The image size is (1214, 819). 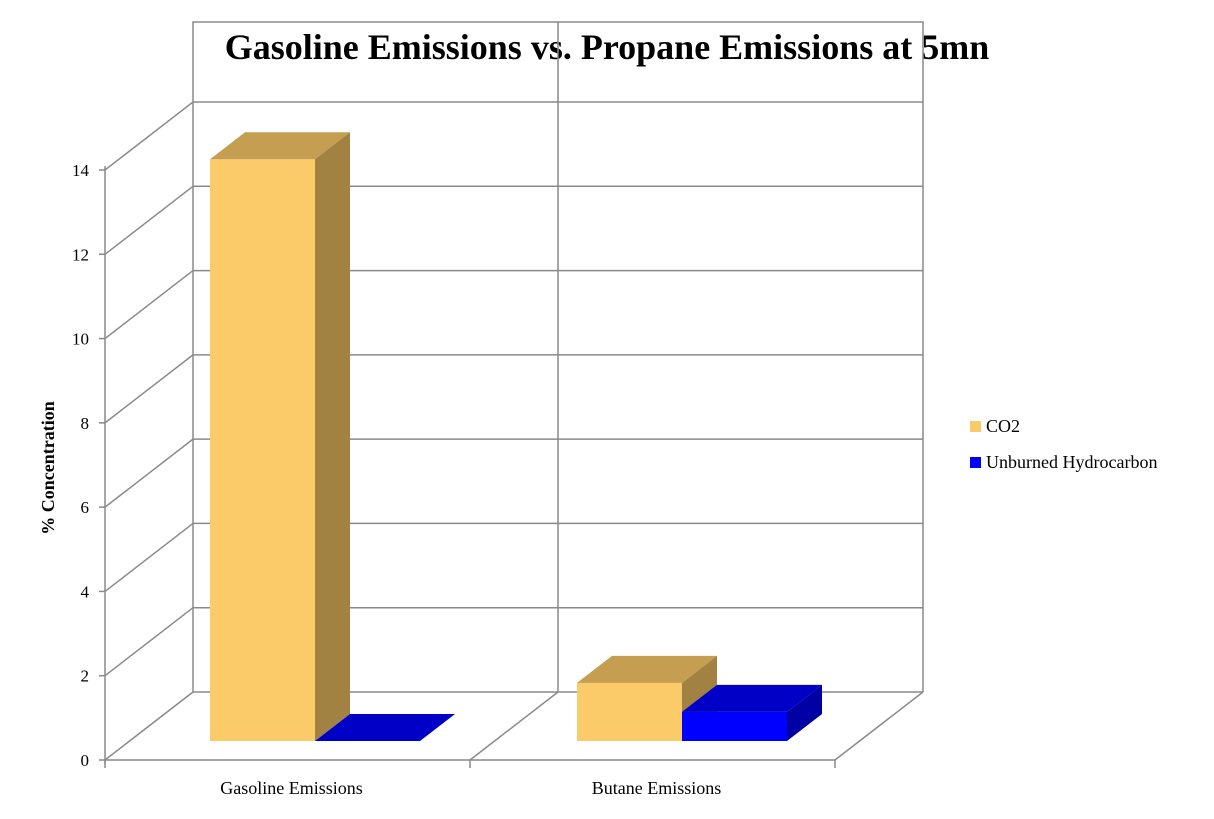 I want to click on floor-divider, so click(x=514, y=726).